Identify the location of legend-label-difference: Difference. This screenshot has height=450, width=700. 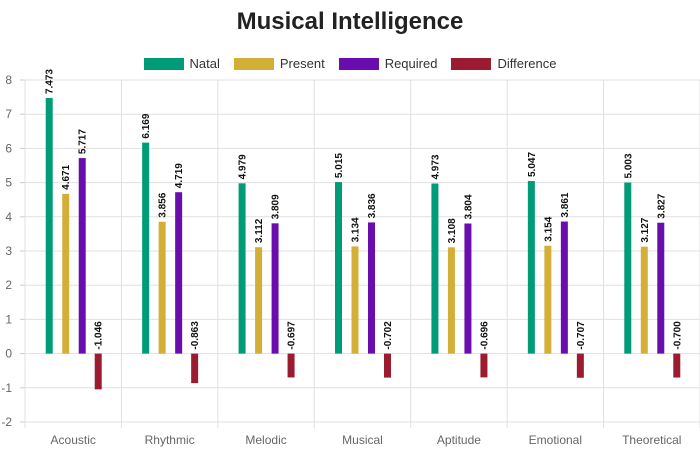
(527, 63).